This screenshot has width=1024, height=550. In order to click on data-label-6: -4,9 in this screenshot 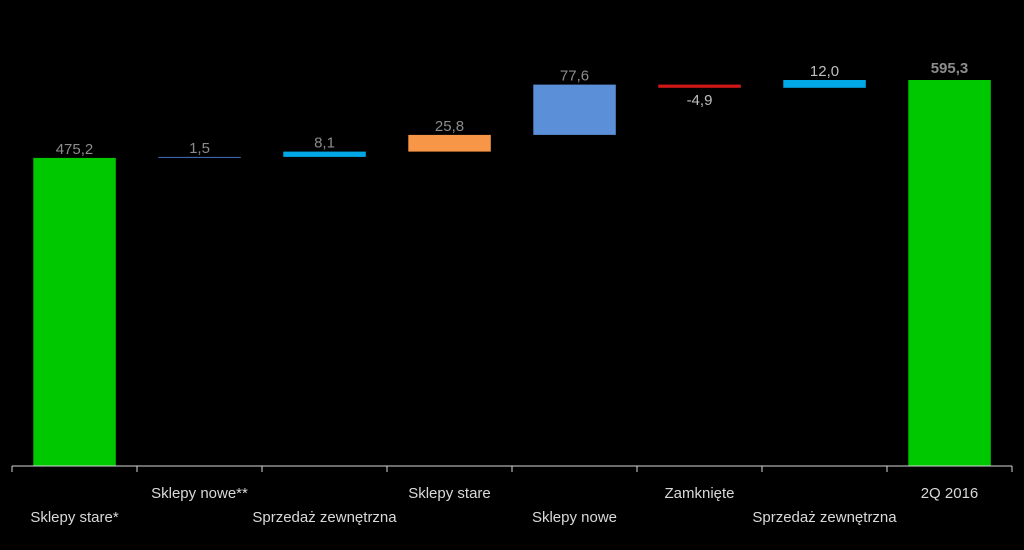, I will do `click(700, 100)`.